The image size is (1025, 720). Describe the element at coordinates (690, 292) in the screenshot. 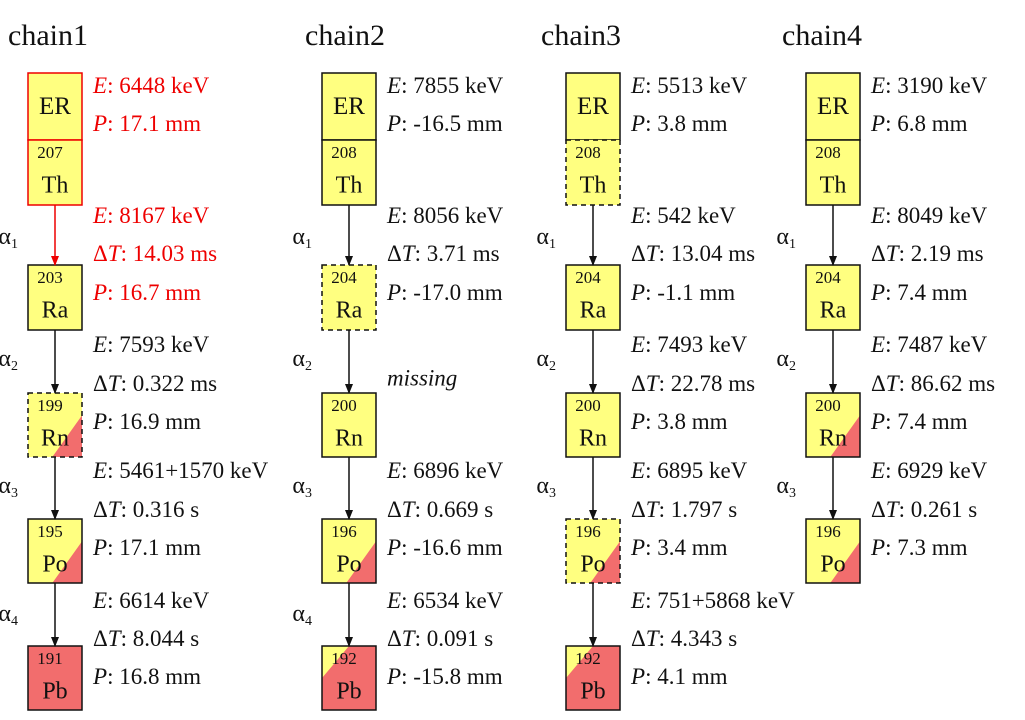

I see `value: : -1.1 mm` at that location.